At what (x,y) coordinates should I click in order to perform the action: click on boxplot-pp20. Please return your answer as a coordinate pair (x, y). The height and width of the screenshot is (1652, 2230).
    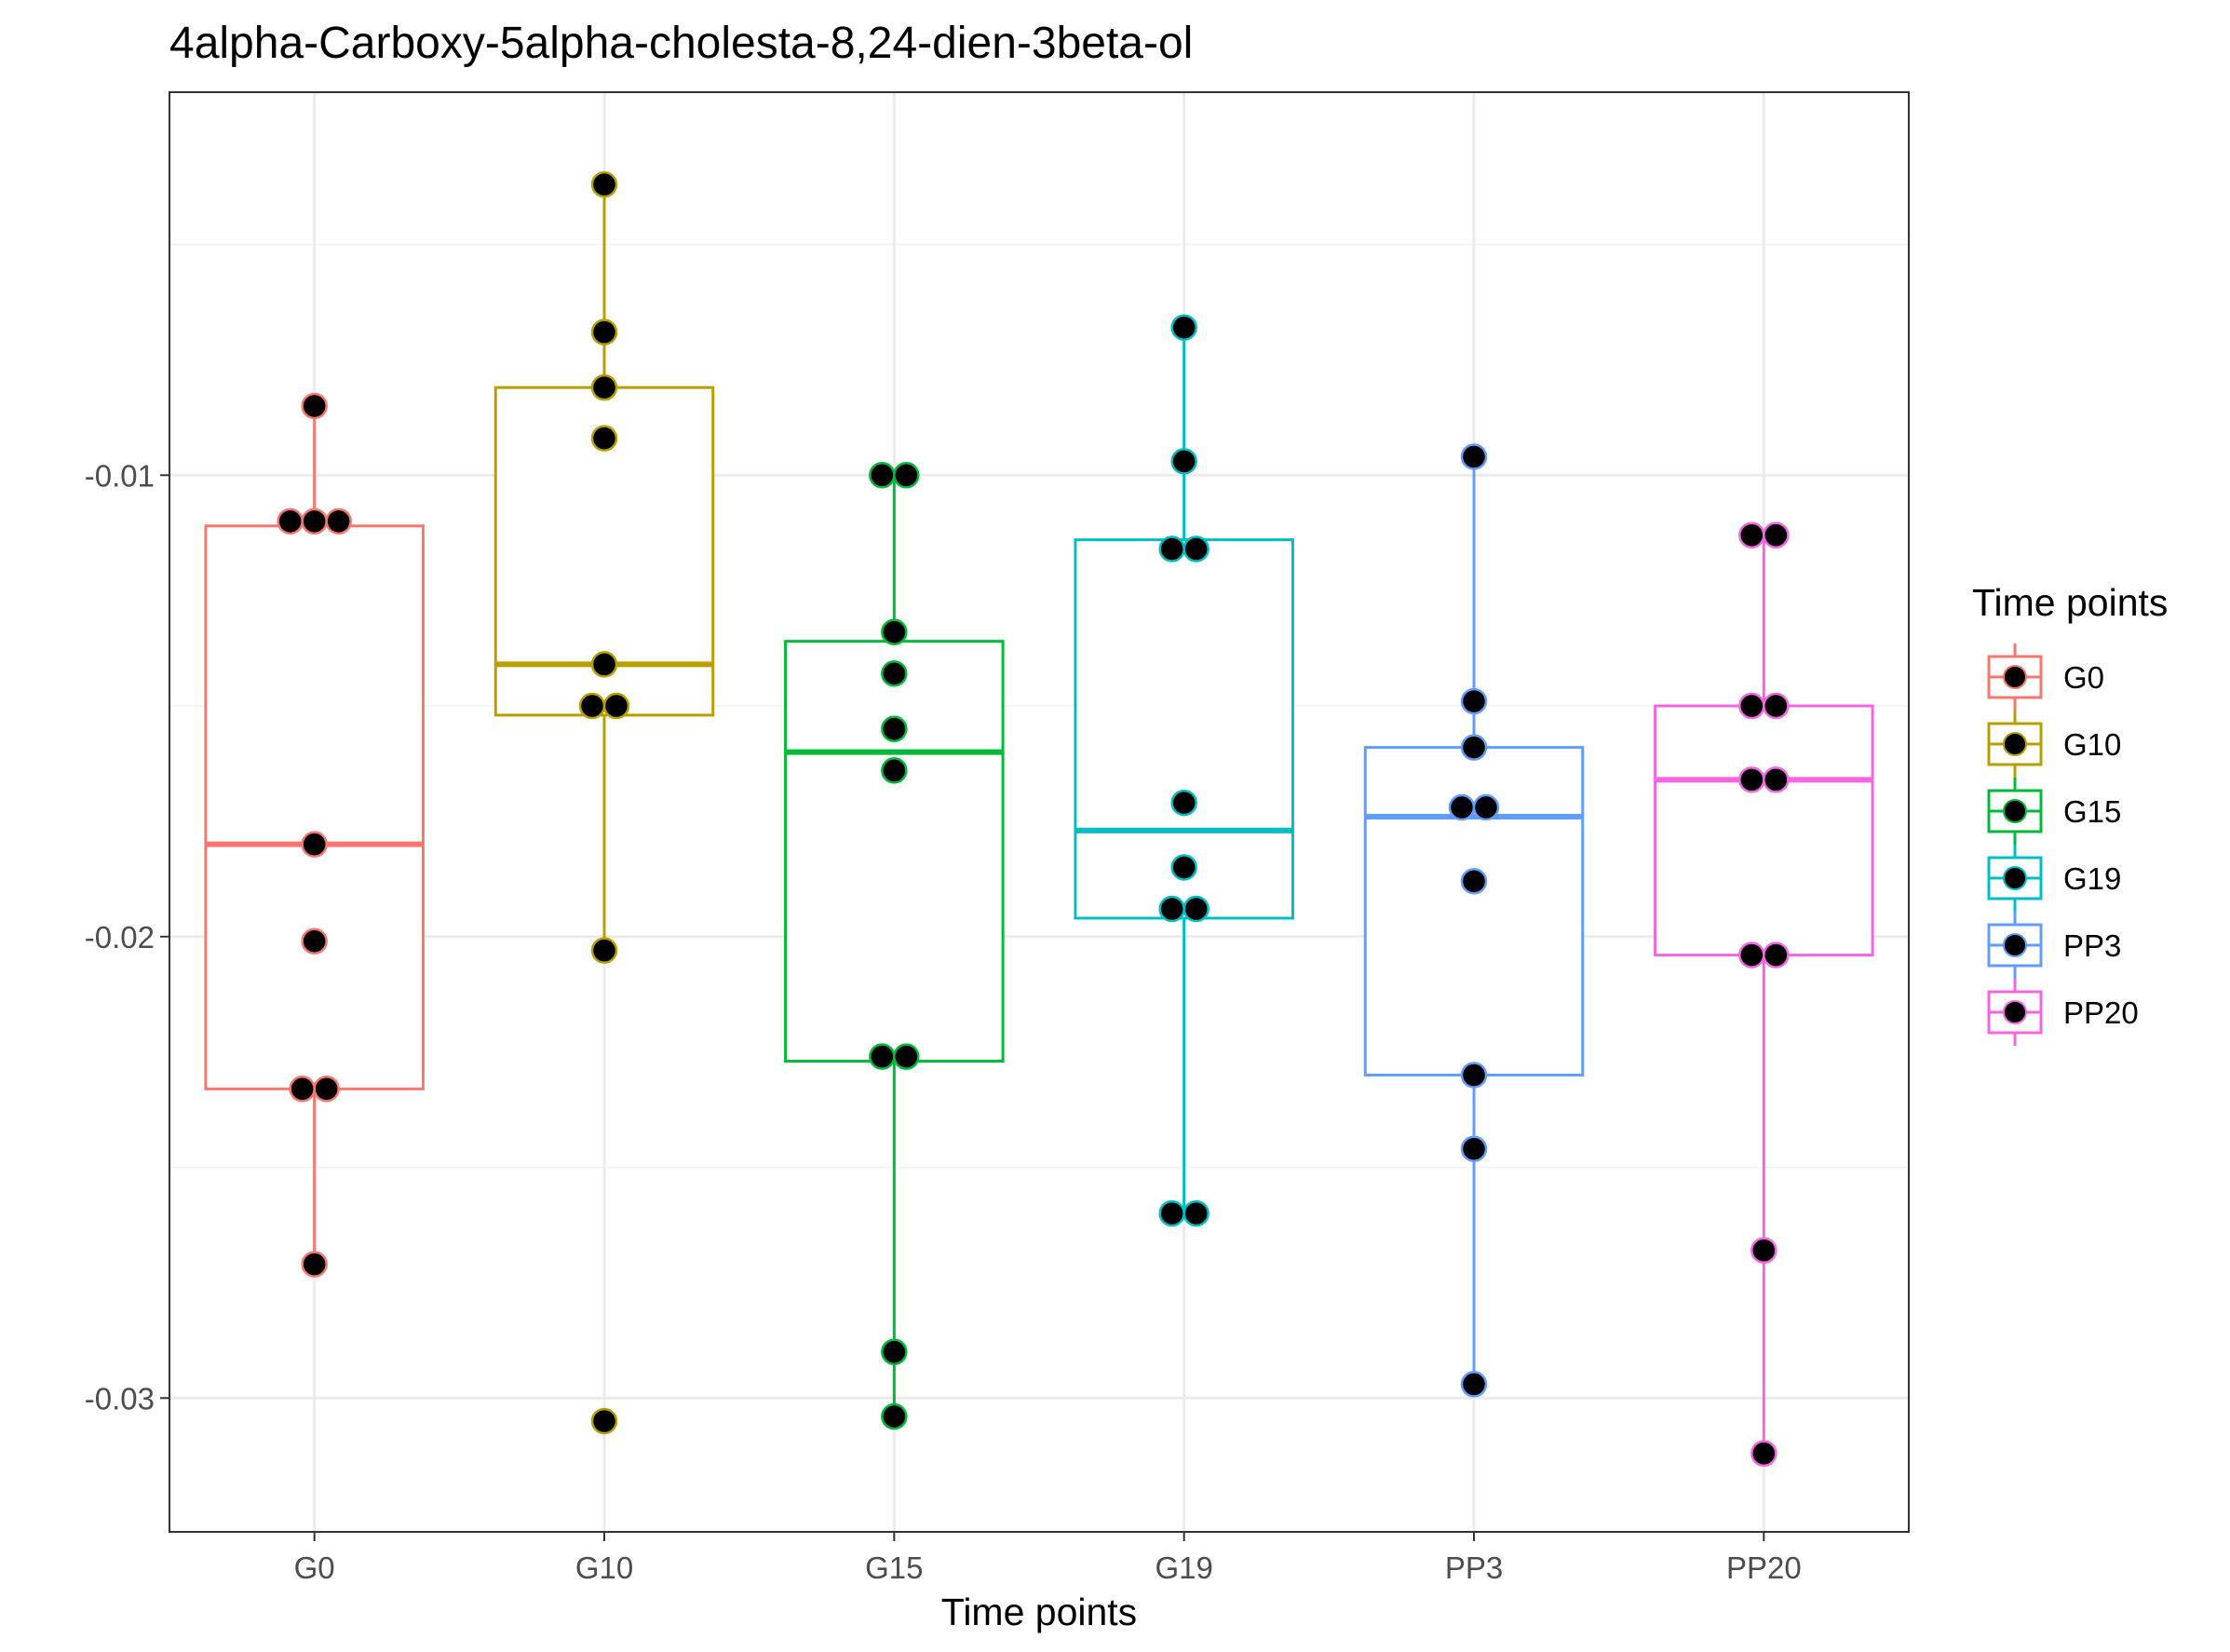
    Looking at the image, I should click on (1764, 994).